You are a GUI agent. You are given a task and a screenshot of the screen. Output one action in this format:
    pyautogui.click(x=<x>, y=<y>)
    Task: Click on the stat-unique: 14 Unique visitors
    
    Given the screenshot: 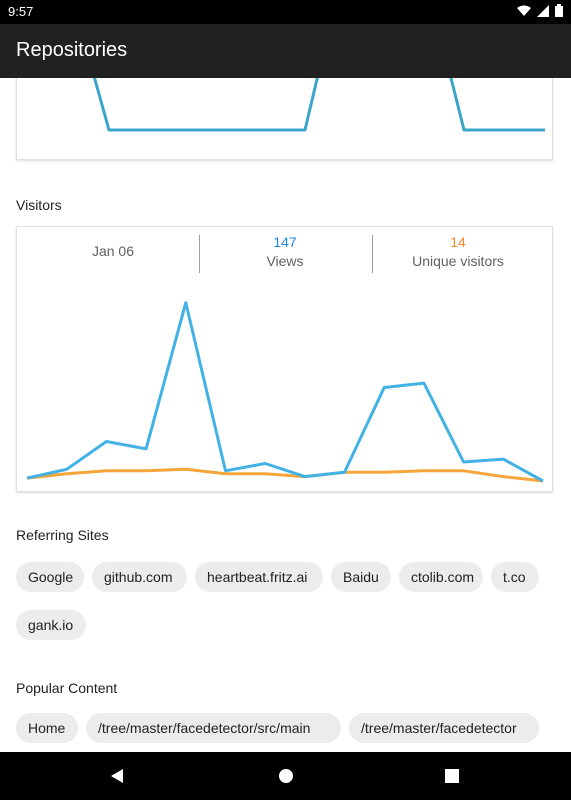 What is the action you would take?
    pyautogui.click(x=458, y=253)
    